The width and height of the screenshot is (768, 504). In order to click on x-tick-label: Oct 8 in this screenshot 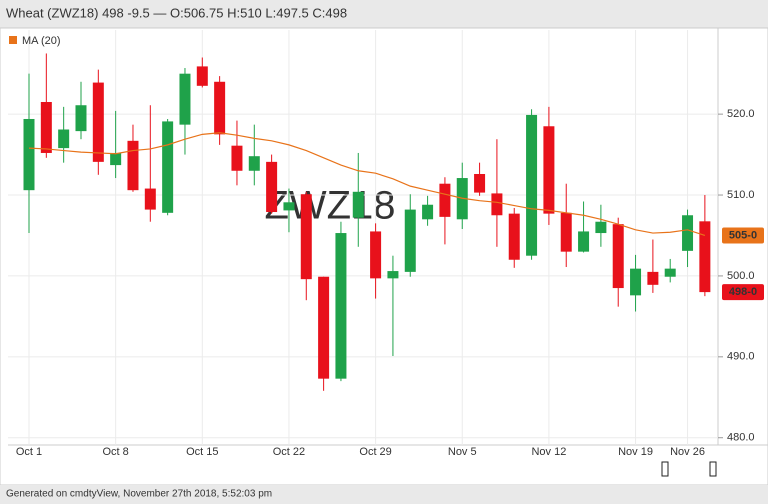, I will do `click(116, 452)`.